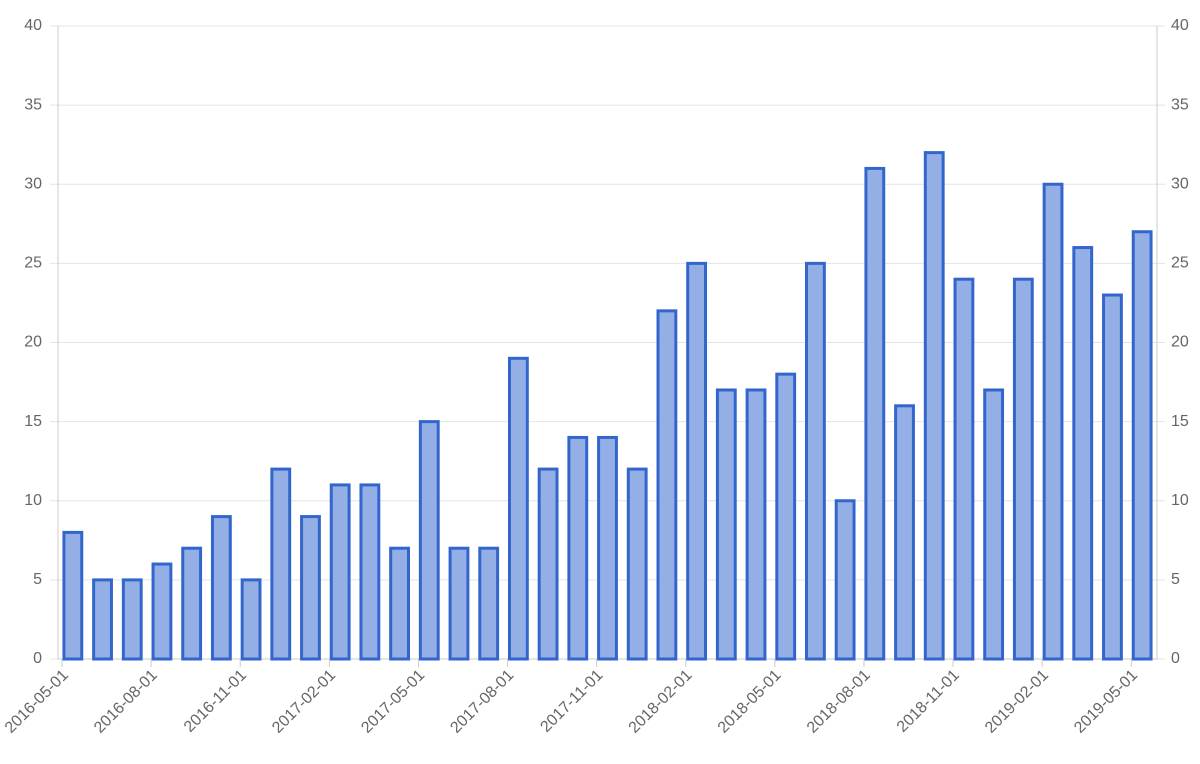 This screenshot has width=1200, height=764. What do you see at coordinates (33, 263) in the screenshot?
I see `y-tick-label: 25` at bounding box center [33, 263].